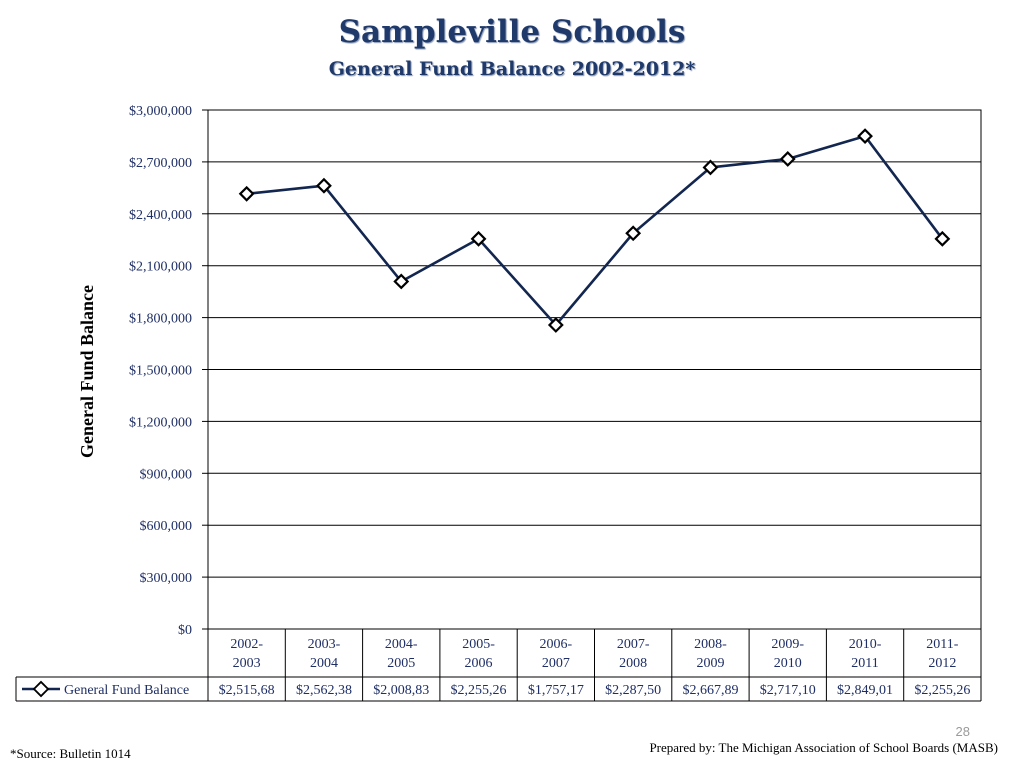  What do you see at coordinates (324, 663) in the screenshot?
I see `x-tick-label: 2004` at bounding box center [324, 663].